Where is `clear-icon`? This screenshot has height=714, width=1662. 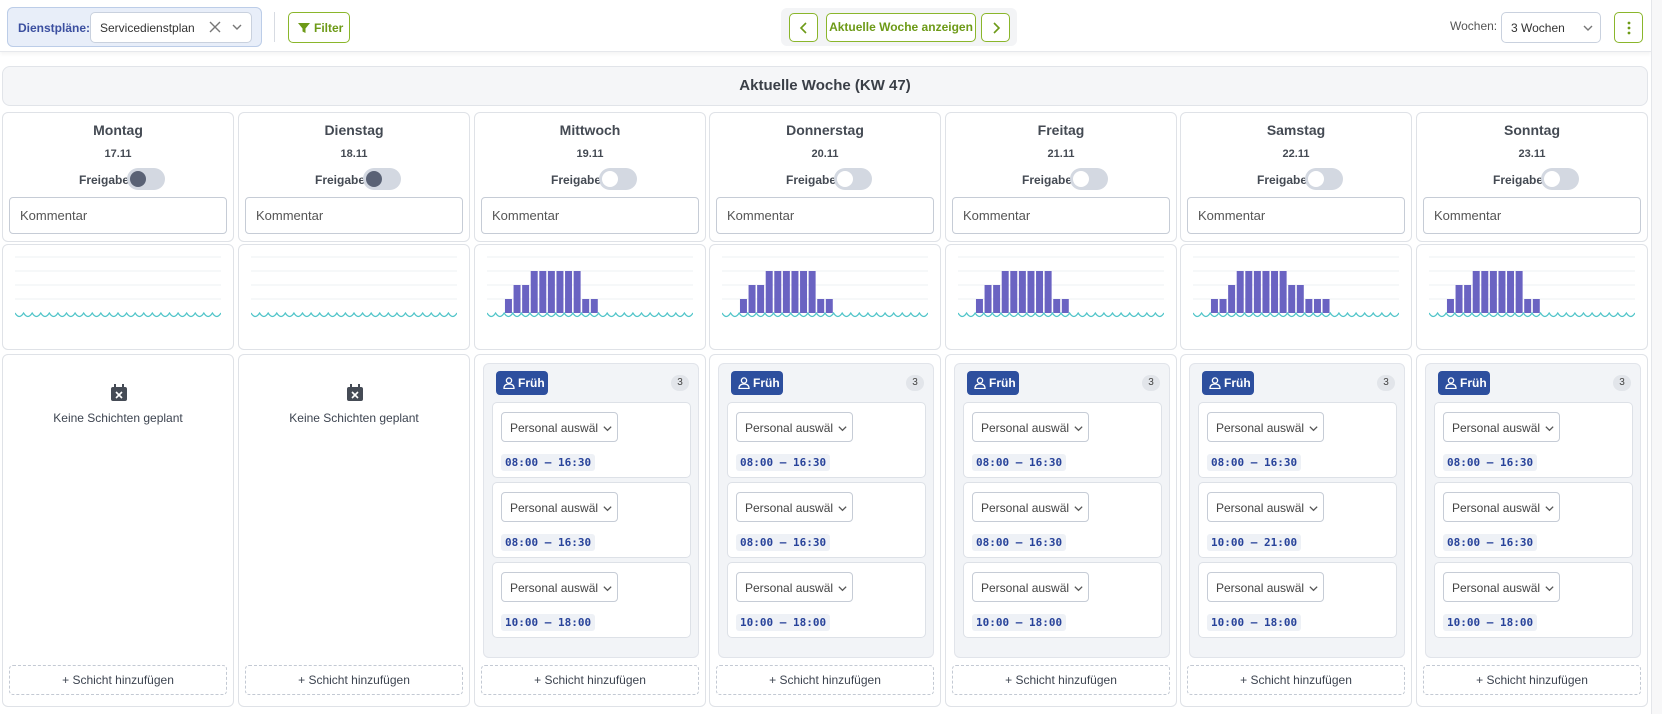 clear-icon is located at coordinates (215, 27).